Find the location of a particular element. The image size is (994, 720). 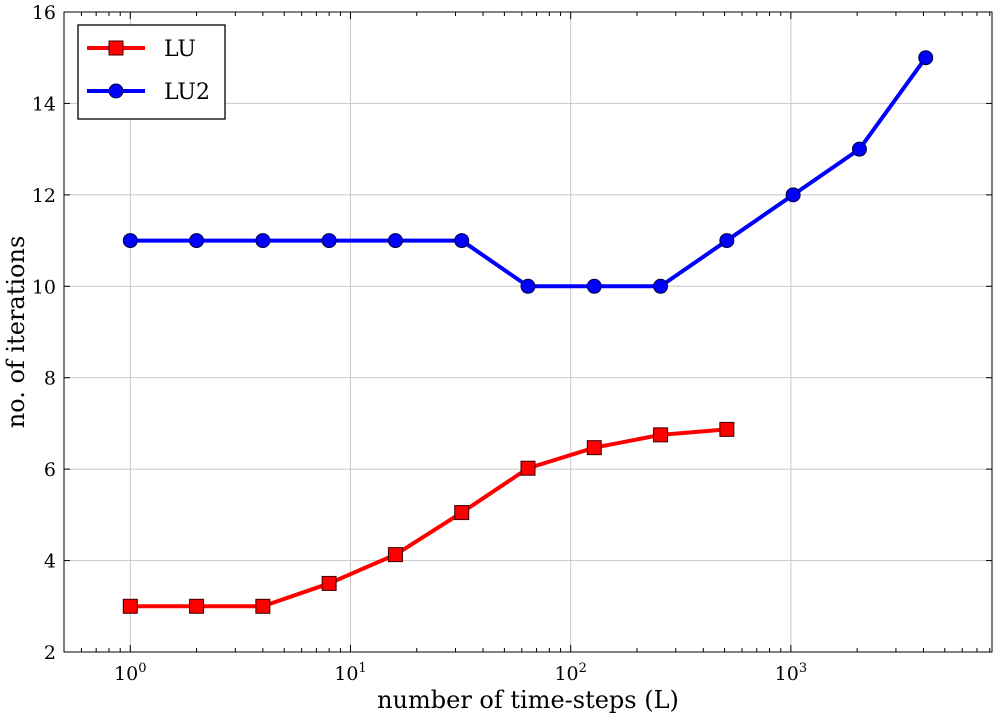

y-tick-label: 4 is located at coordinates (50, 562).